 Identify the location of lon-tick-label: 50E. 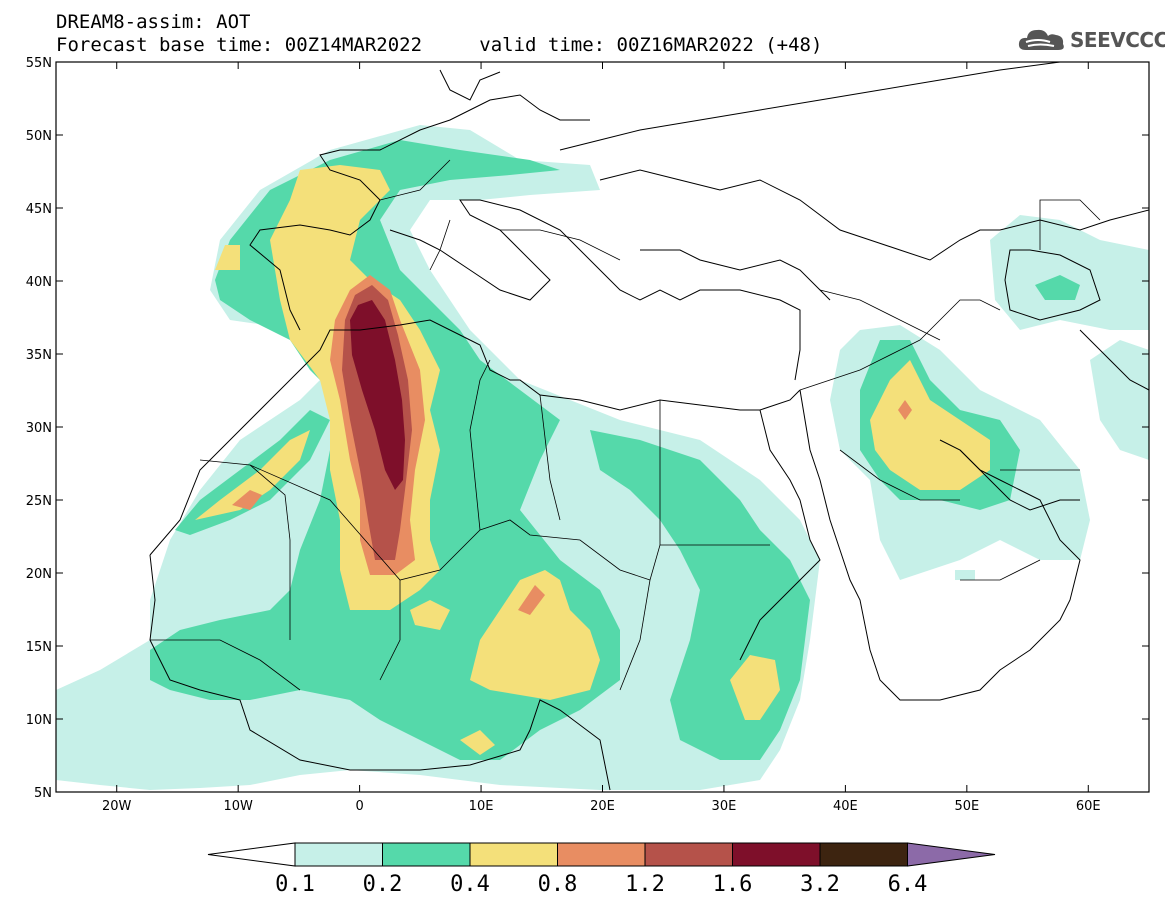
(966, 806).